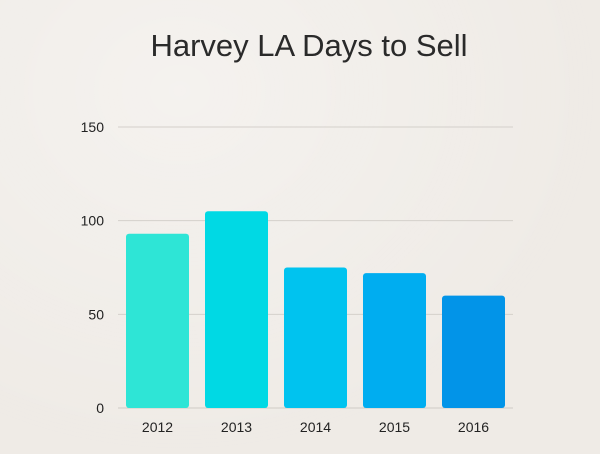 The height and width of the screenshot is (454, 600). I want to click on y-tick-label: 150, so click(93, 127).